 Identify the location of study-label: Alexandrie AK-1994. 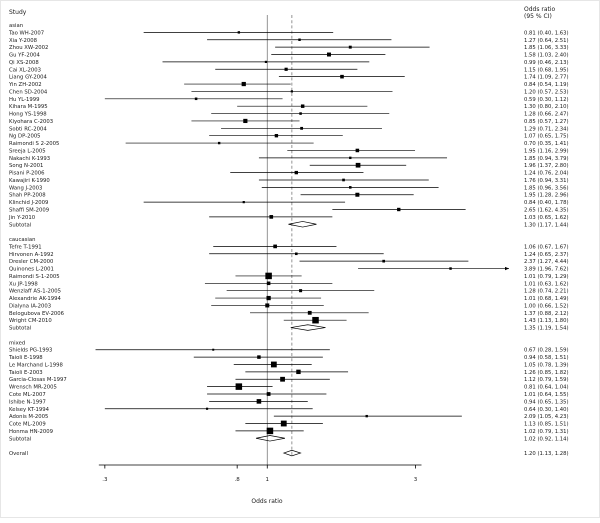
(35, 299).